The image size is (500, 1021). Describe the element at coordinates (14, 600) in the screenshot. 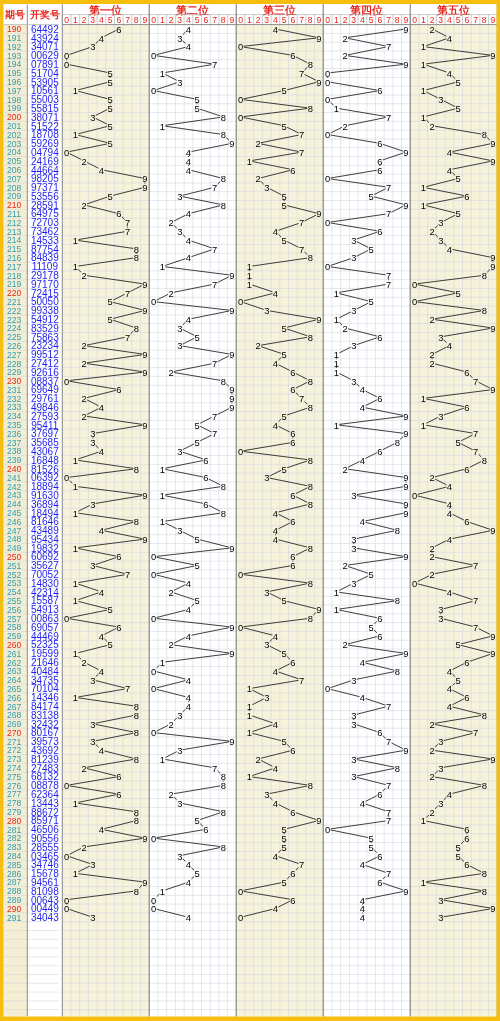

I see `y-tick-label: 255` at that location.